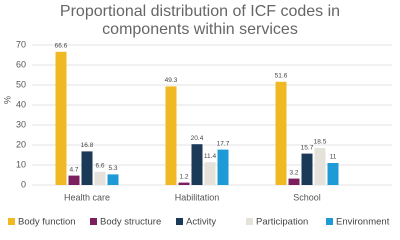  What do you see at coordinates (87, 197) in the screenshot?
I see `x-tick-label: Health care` at bounding box center [87, 197].